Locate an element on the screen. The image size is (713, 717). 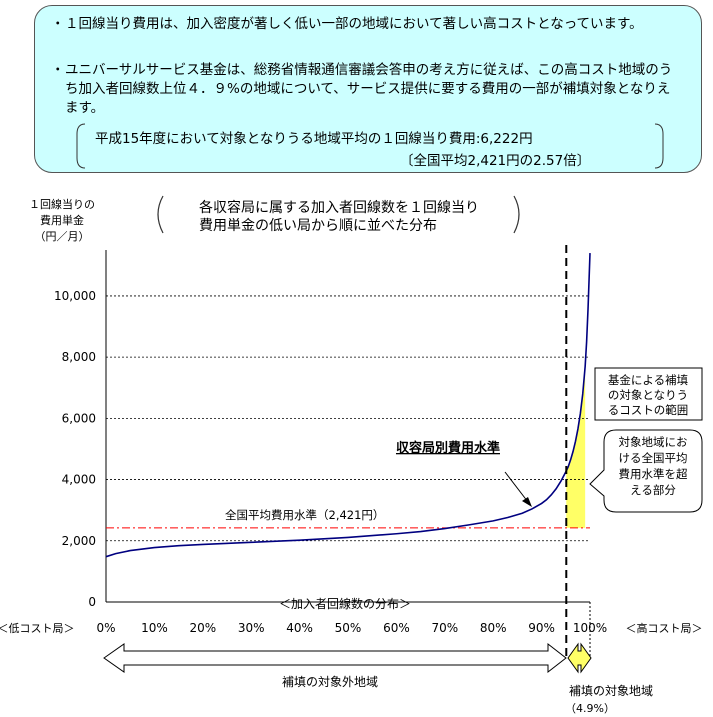
callout-sub-text-line: 費用水準を超 is located at coordinates (653, 474).